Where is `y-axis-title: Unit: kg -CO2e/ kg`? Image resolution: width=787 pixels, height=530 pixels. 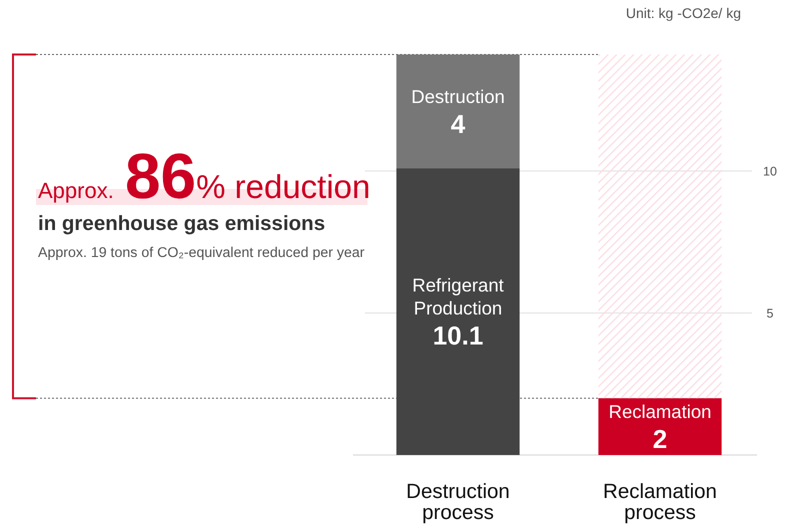
y-axis-title: Unit: kg -CO2e/ kg is located at coordinates (683, 13).